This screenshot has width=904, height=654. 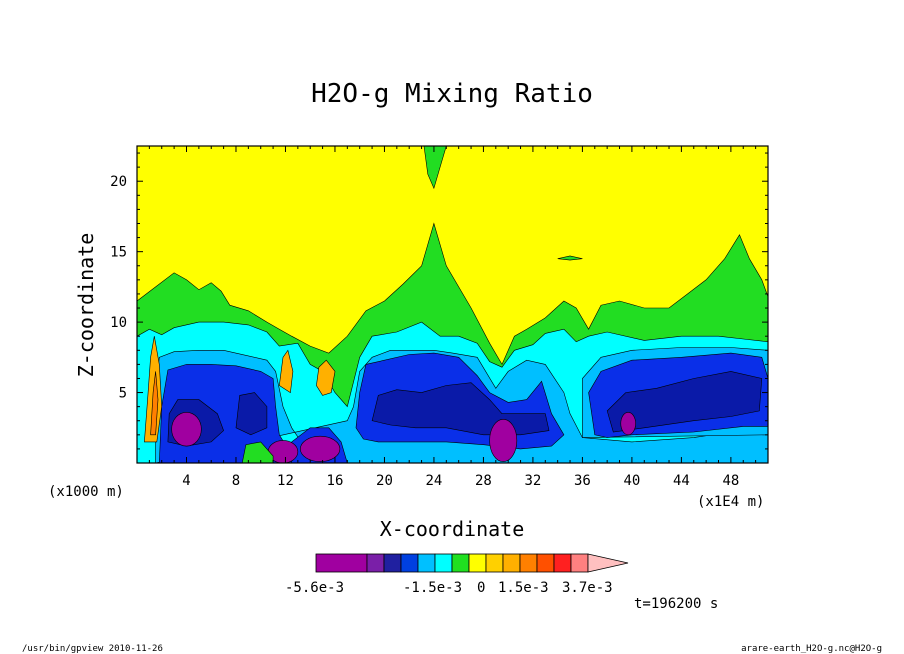 What do you see at coordinates (118, 253) in the screenshot?
I see `y-tick-label: 15` at bounding box center [118, 253].